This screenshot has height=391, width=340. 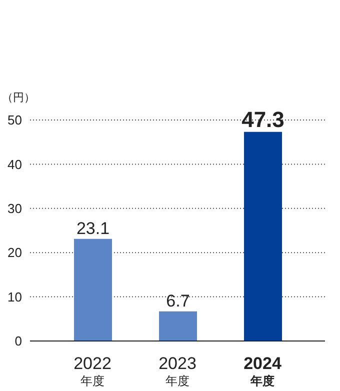 What do you see at coordinates (18, 98) in the screenshot?
I see `y-axis-title: （円）` at bounding box center [18, 98].